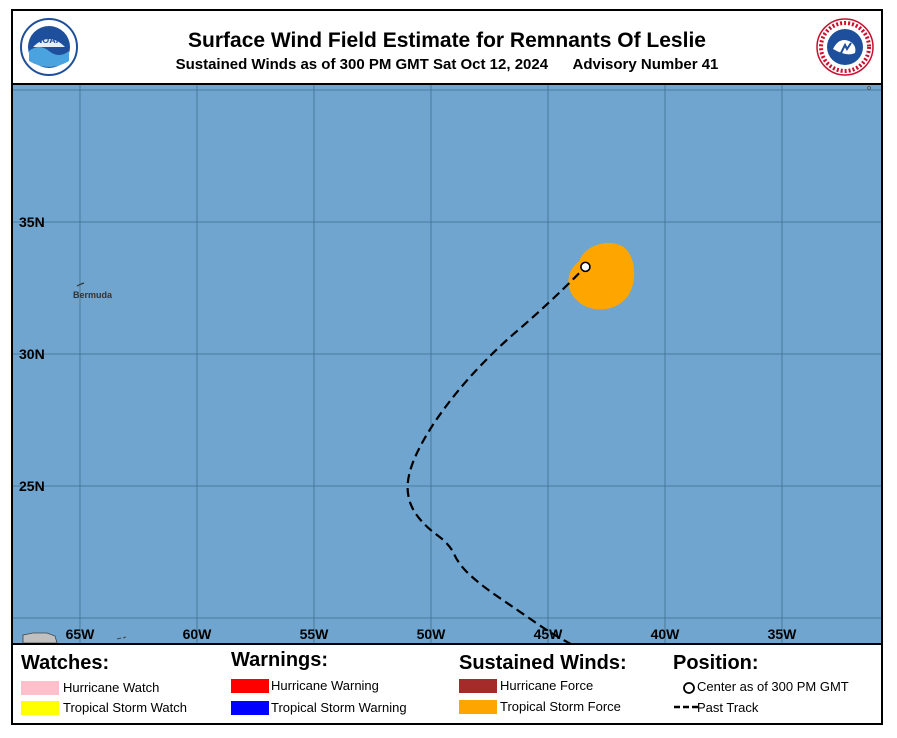 The height and width of the screenshot is (738, 897). I want to click on noaa-logo-icon: NOAA, so click(49, 47).